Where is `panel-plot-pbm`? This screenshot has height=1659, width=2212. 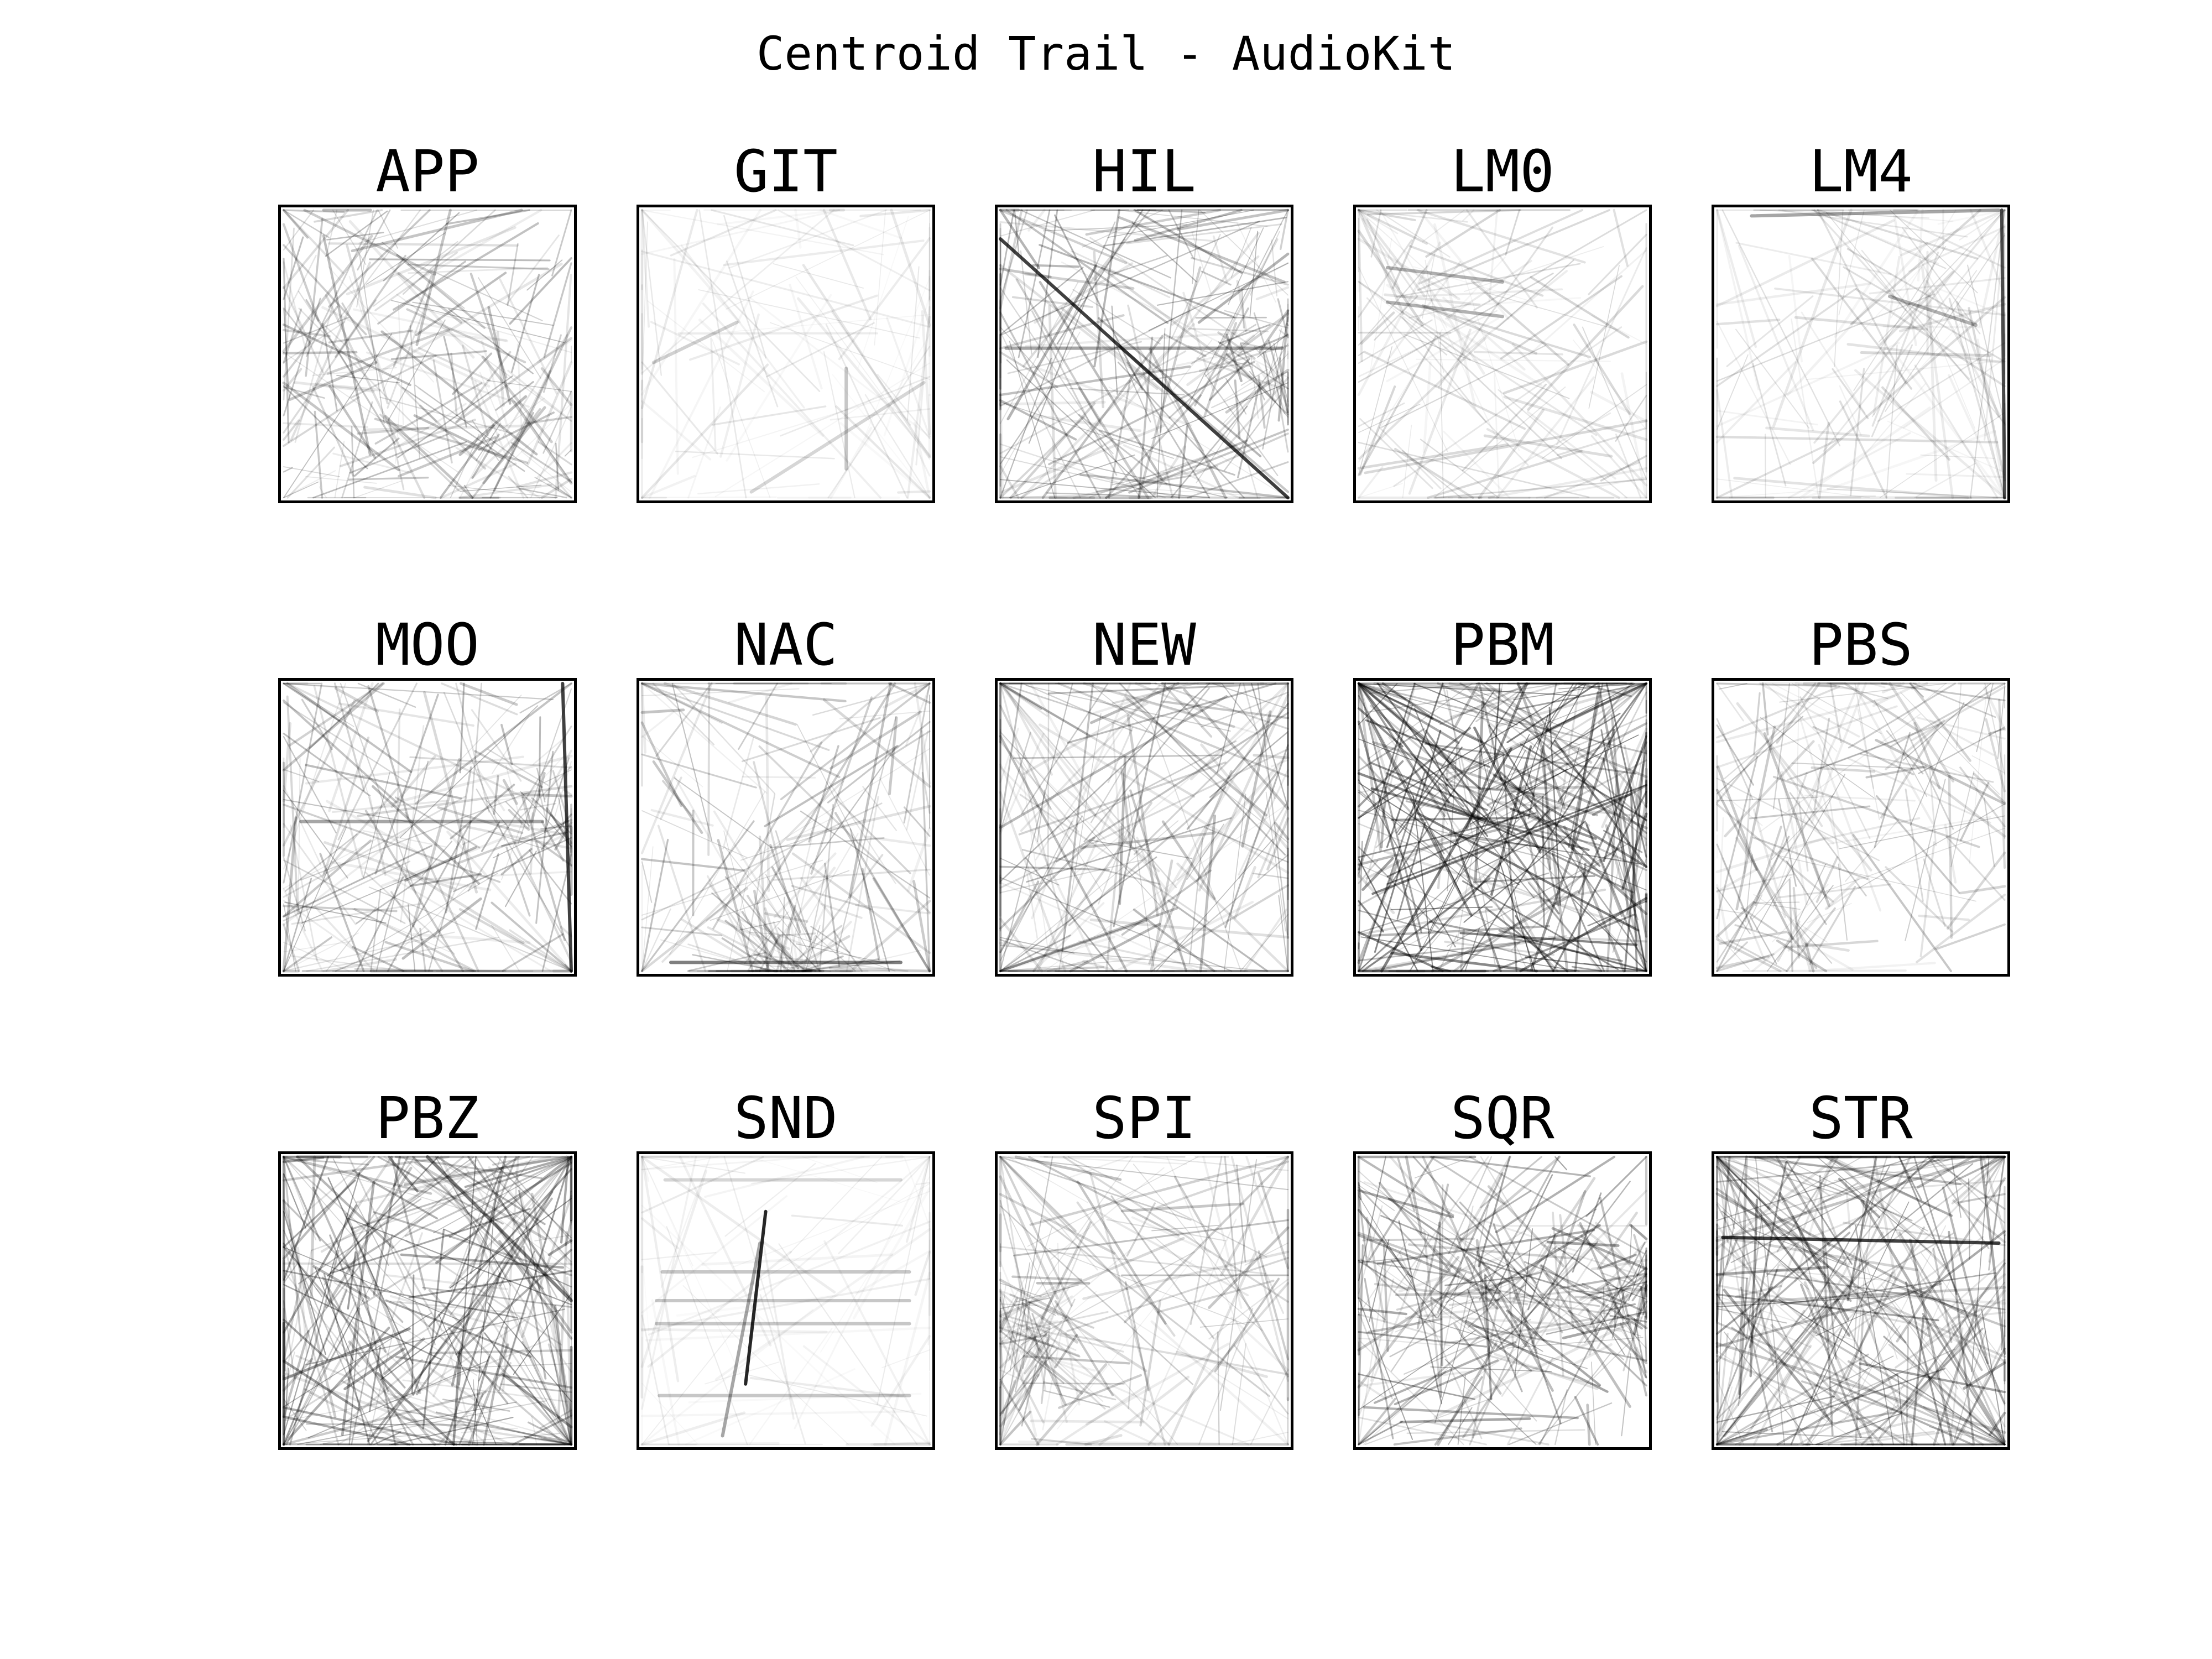 panel-plot-pbm is located at coordinates (1503, 828).